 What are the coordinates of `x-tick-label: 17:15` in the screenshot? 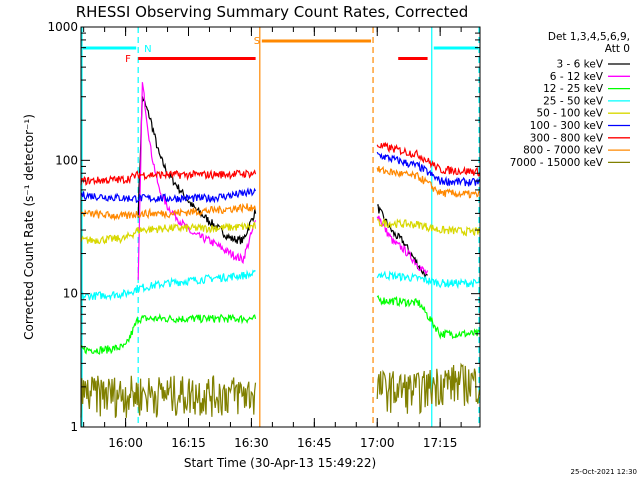 It's located at (440, 443).